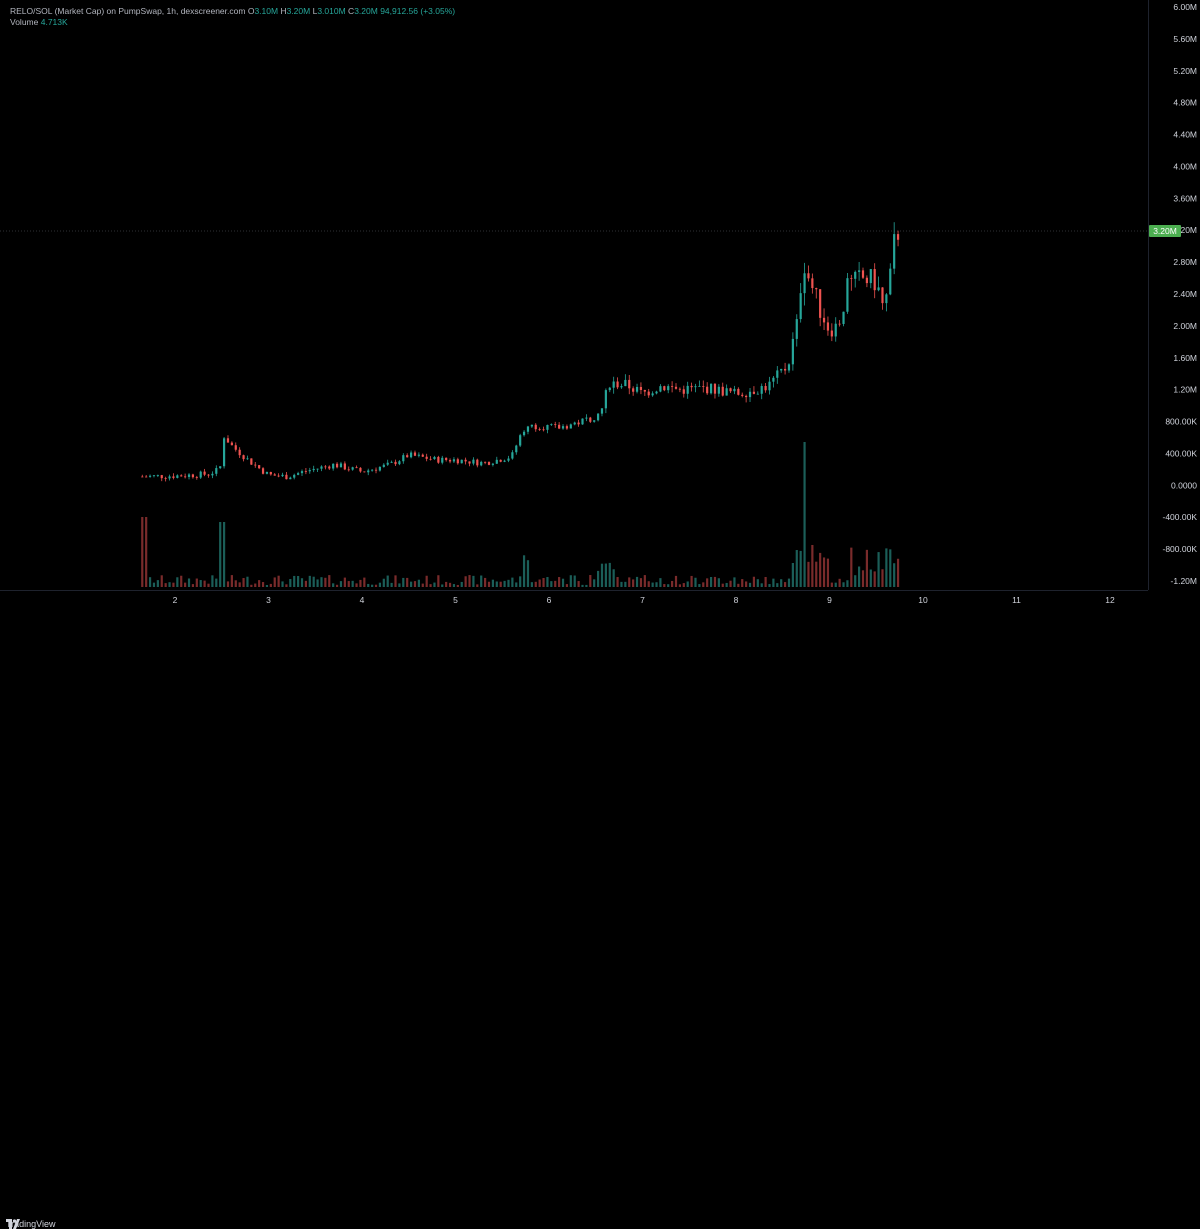  Describe the element at coordinates (1181, 453) in the screenshot. I see `price-tick-label: 400.00K` at that location.